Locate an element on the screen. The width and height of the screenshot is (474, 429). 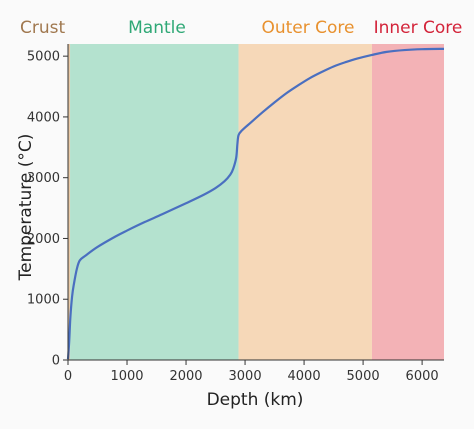
x-tick-label: 2000 is located at coordinates (185, 376).